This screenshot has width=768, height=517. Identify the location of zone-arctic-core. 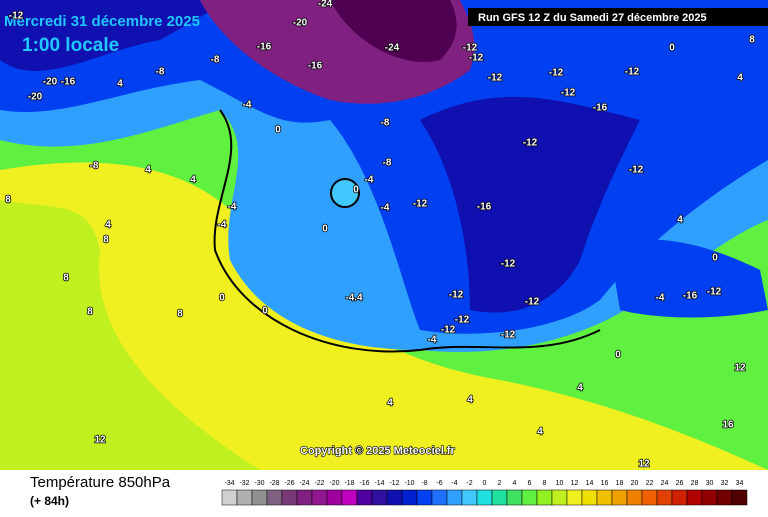
(393, 31).